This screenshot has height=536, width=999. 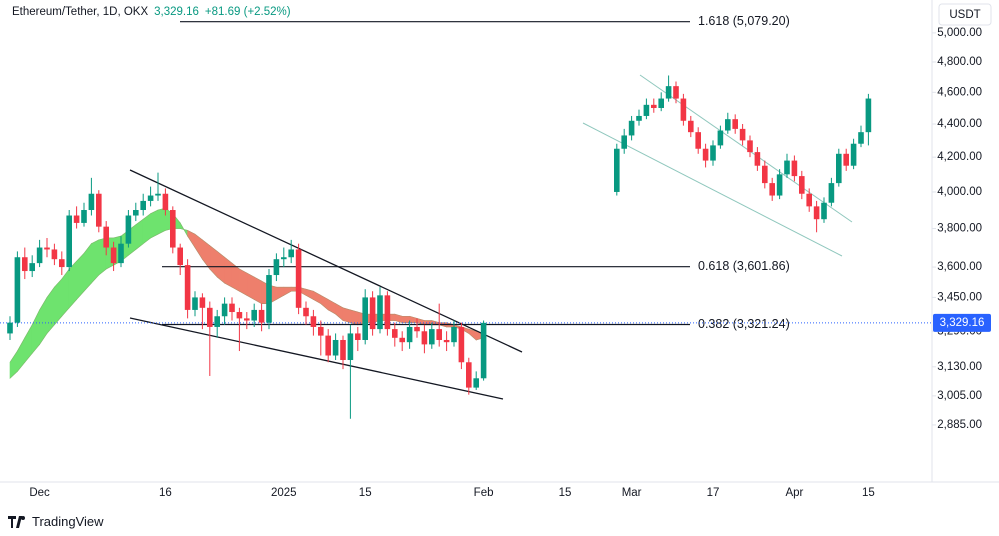 I want to click on currency-label: USDT, so click(x=964, y=15).